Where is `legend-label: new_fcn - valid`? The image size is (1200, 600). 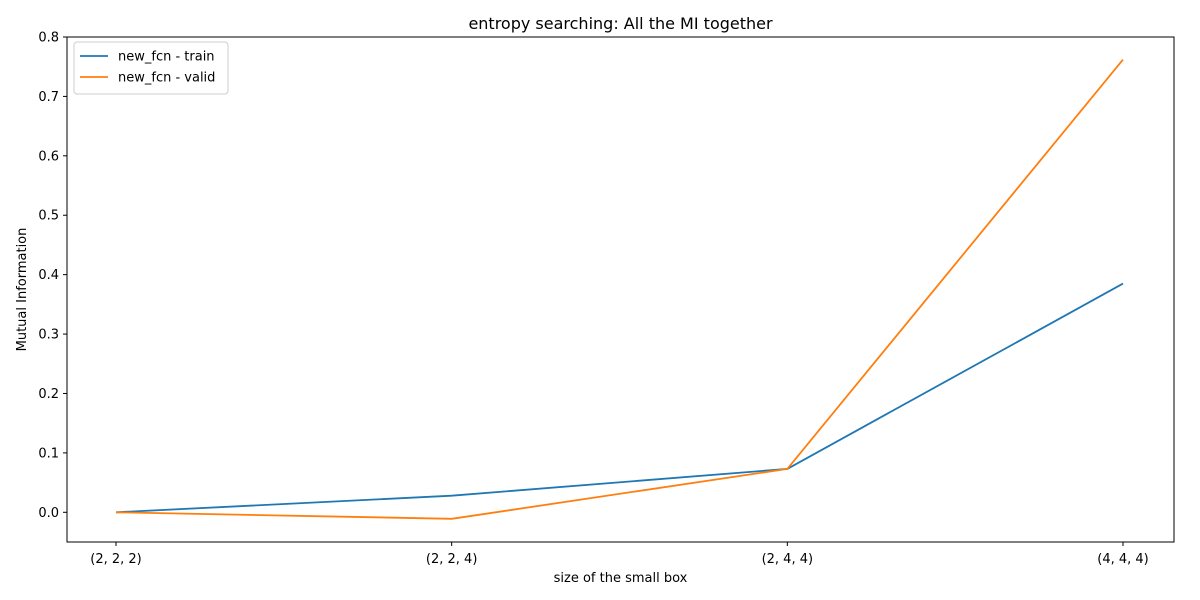 legend-label: new_fcn - valid is located at coordinates (166, 78).